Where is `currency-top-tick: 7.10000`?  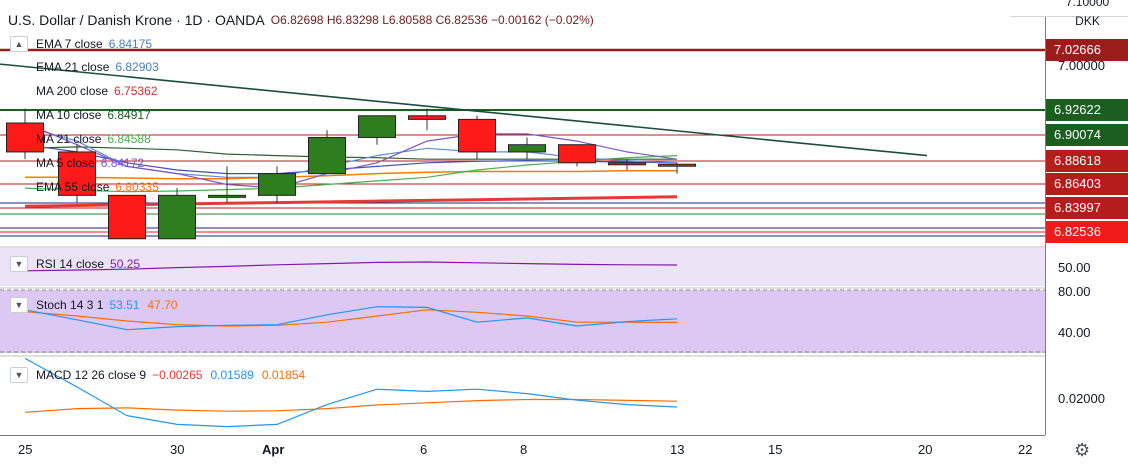
currency-top-tick: 7.10000 is located at coordinates (1087, 3).